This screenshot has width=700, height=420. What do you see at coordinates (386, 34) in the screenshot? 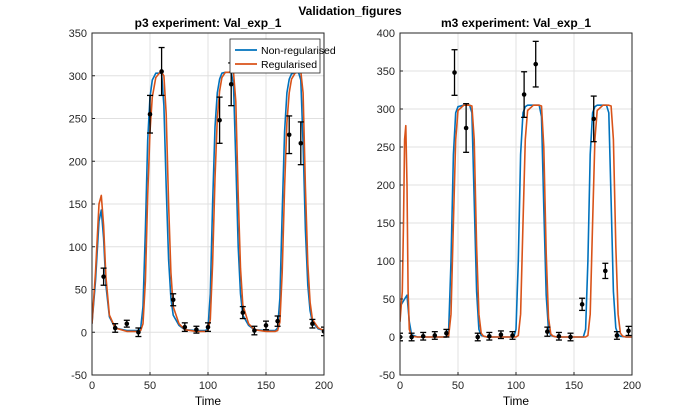
I see `y-tick-label: 400` at bounding box center [386, 34].